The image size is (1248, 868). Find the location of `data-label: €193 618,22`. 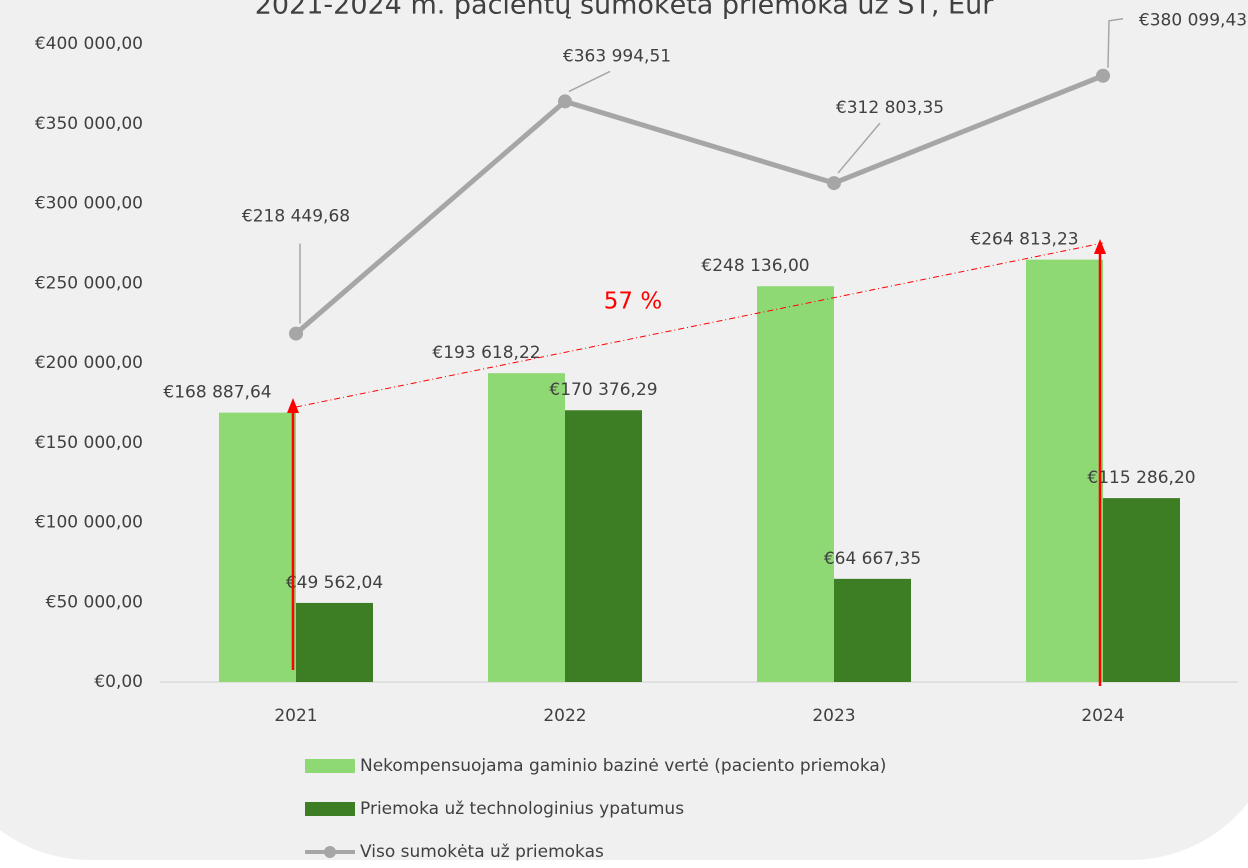

data-label: €193 618,22 is located at coordinates (486, 353).